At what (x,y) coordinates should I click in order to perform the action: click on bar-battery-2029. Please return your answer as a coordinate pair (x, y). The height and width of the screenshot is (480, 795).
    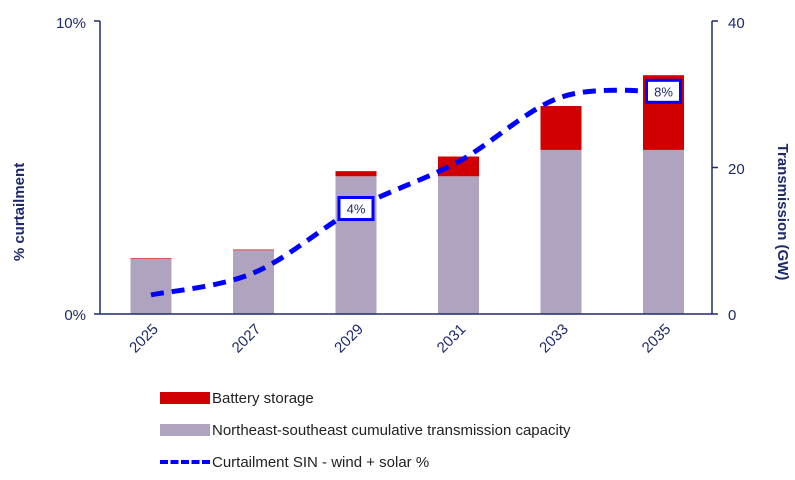
    Looking at the image, I should click on (356, 174).